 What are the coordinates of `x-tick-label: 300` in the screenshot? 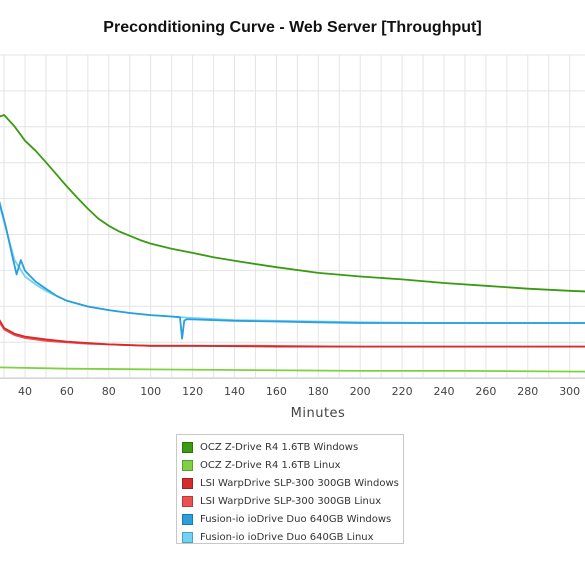 It's located at (569, 391).